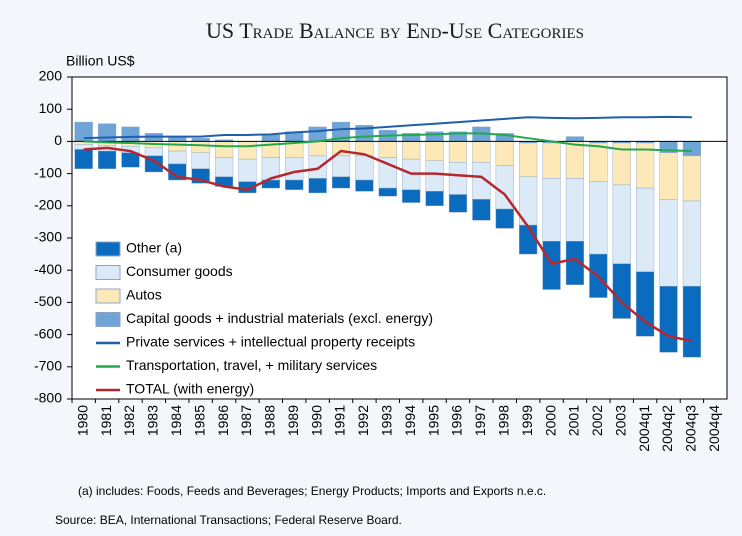 The height and width of the screenshot is (536, 742). I want to click on x-tick-label: 1980, so click(82, 420).